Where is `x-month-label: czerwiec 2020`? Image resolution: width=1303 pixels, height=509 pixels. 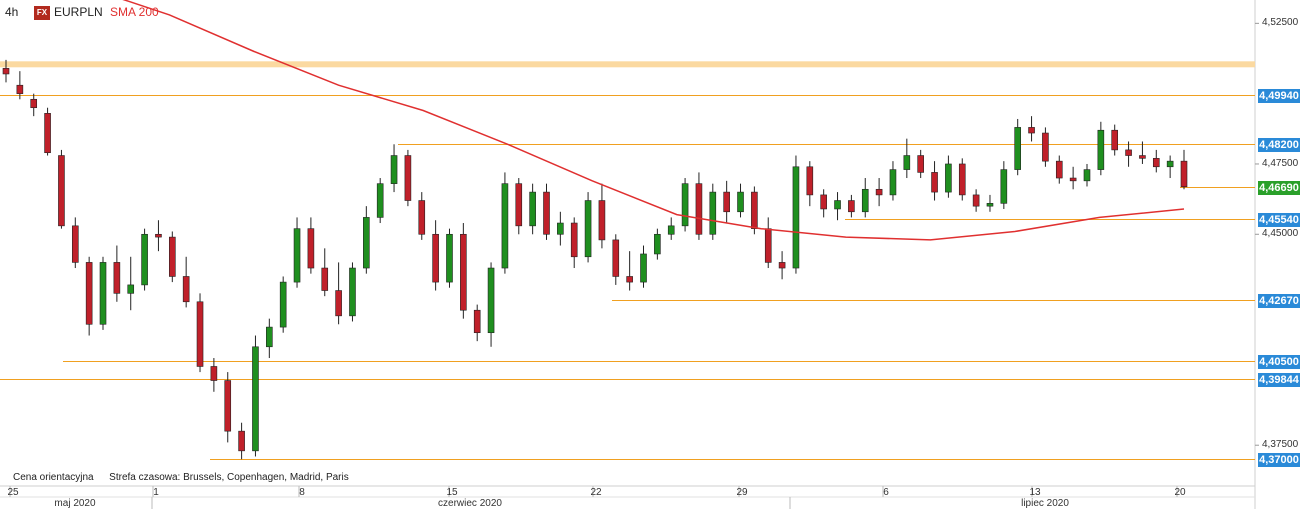
x-month-label: czerwiec 2020 is located at coordinates (470, 503).